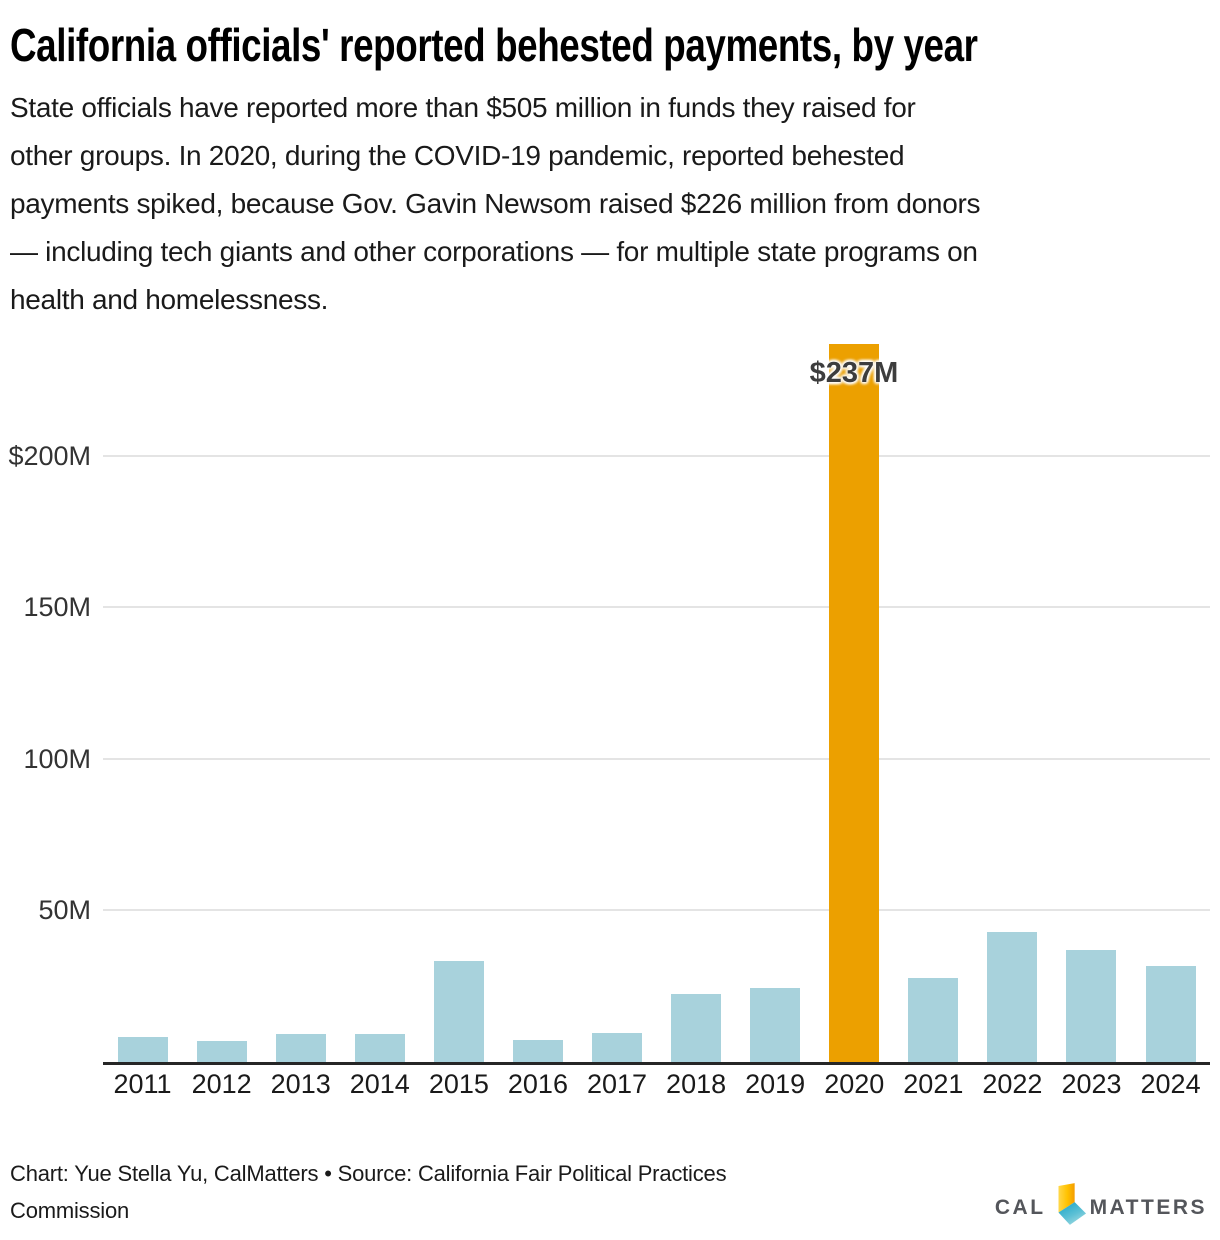 The image size is (1220, 1240). Describe the element at coordinates (1170, 1084) in the screenshot. I see `x-tick-label-2024: 2024` at that location.